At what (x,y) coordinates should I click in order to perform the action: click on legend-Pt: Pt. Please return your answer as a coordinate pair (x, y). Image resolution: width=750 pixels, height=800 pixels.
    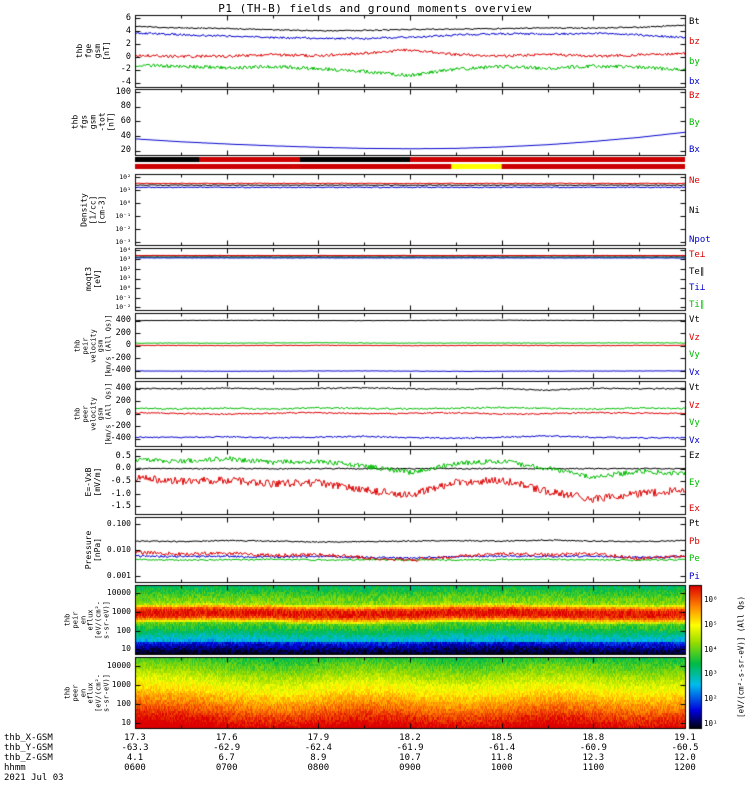
    Looking at the image, I should click on (694, 524).